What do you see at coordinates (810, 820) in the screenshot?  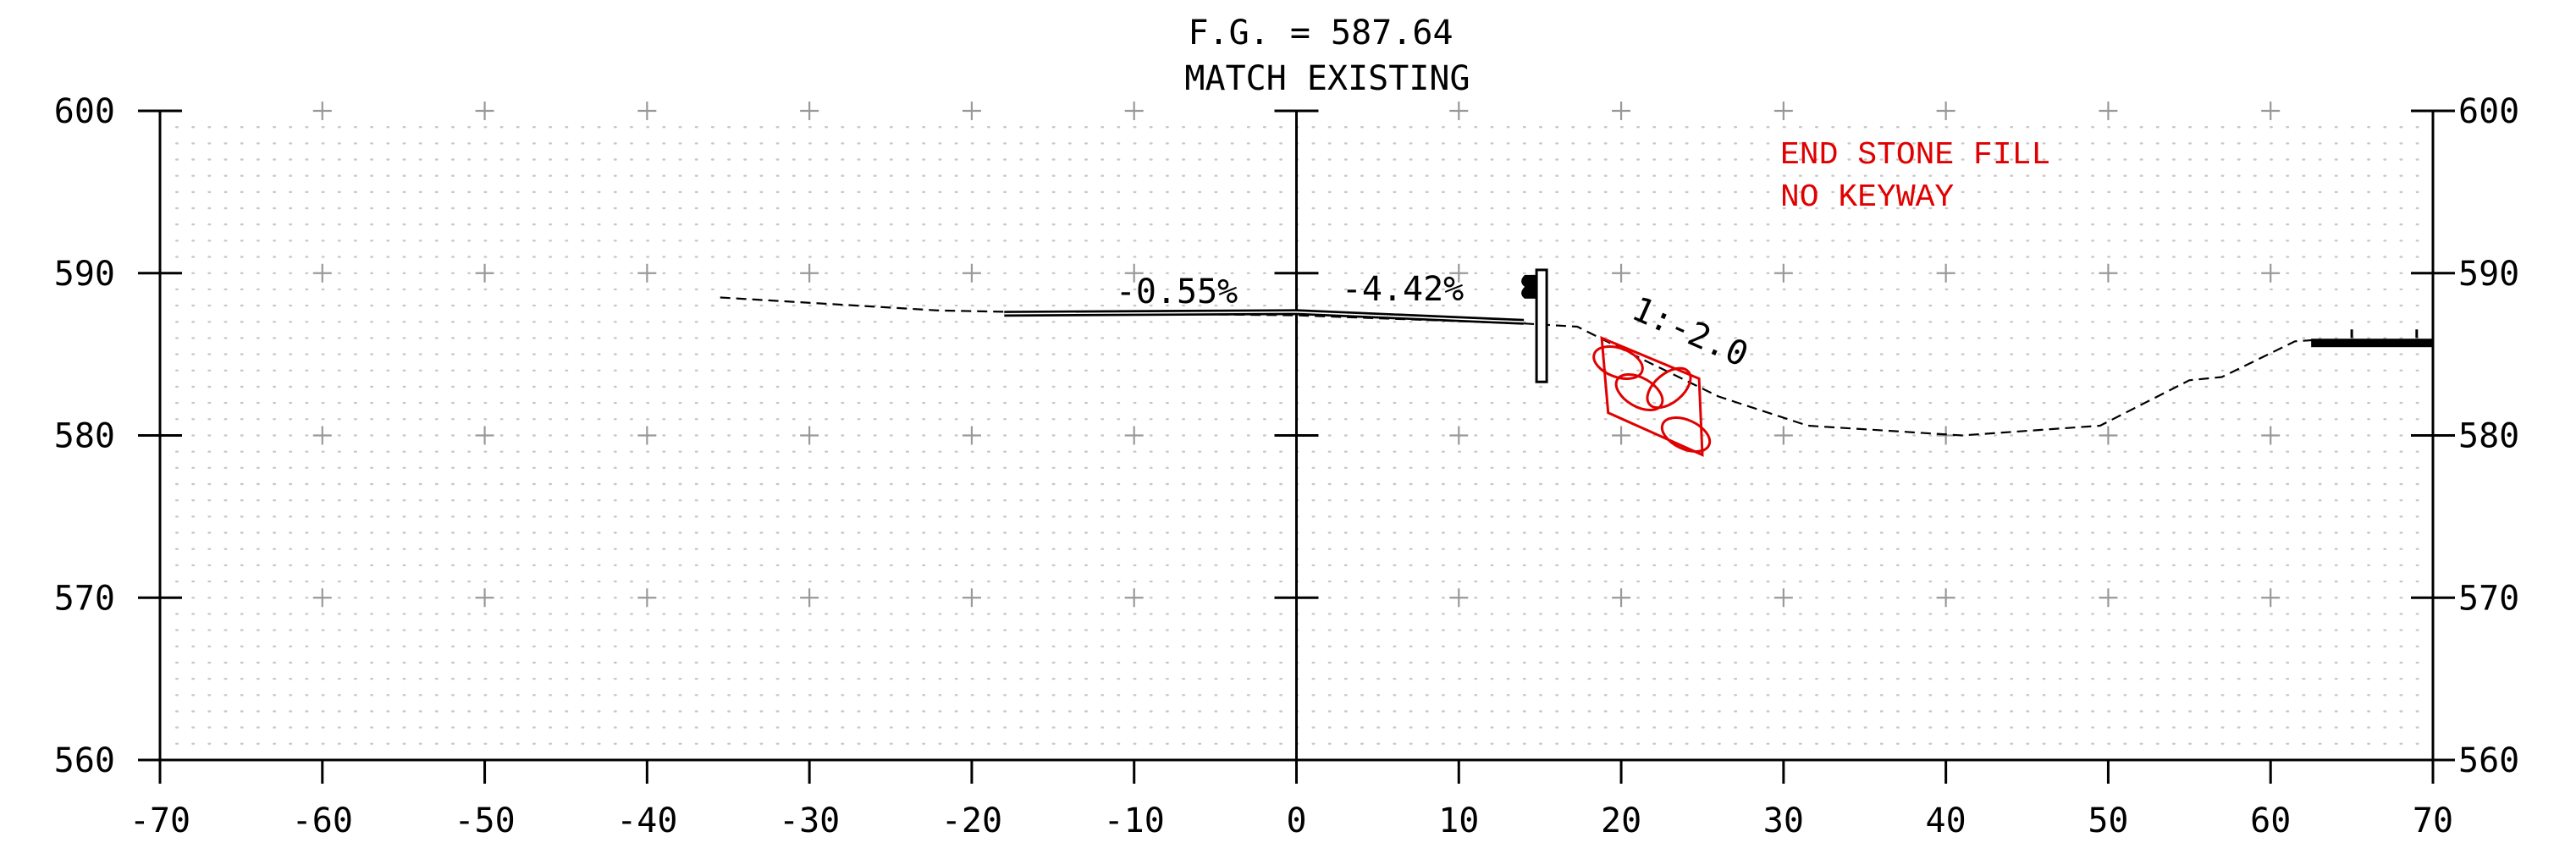 I see `x-tick-label: -30` at bounding box center [810, 820].